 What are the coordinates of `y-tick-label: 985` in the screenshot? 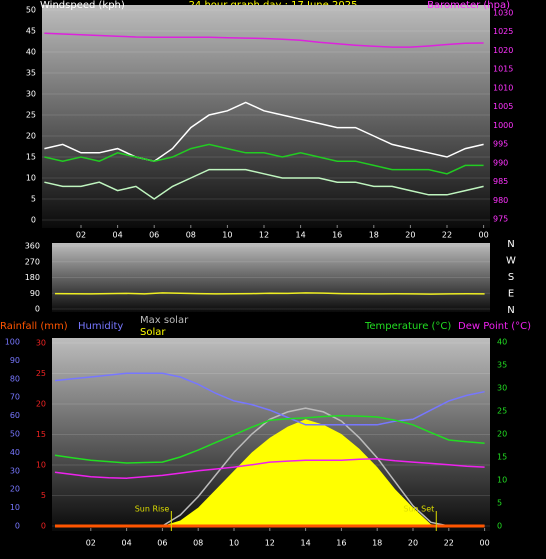 It's located at (500, 181).